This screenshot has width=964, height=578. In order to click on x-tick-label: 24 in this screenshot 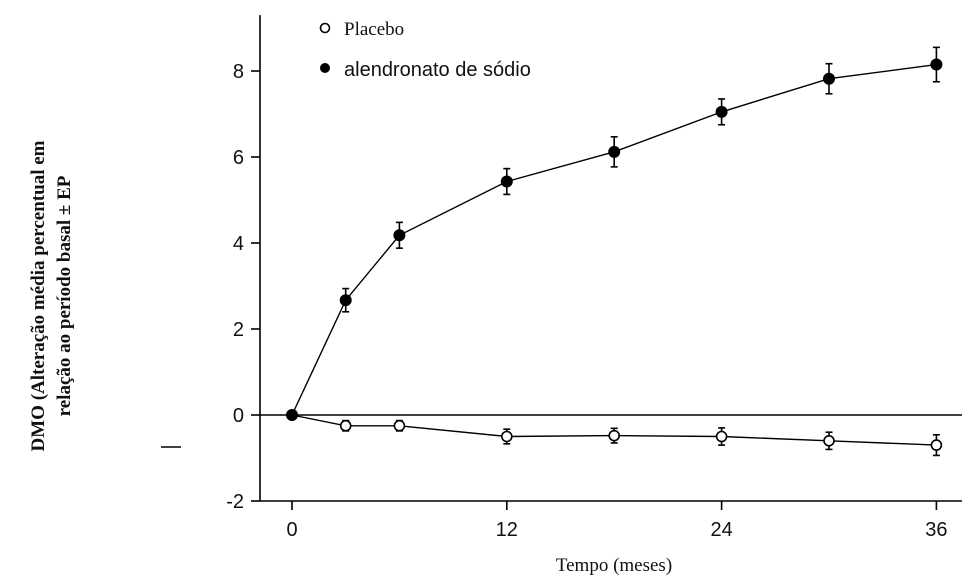, I will do `click(721, 530)`.